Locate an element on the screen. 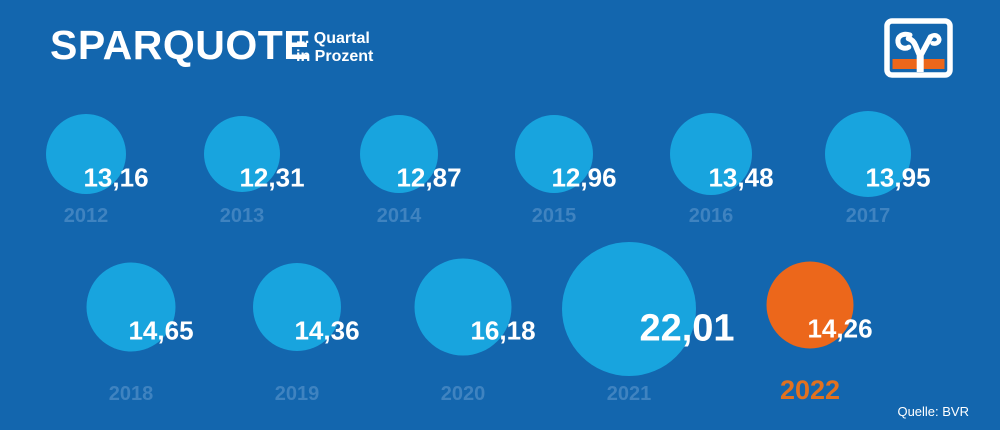  bubble-2018 is located at coordinates (131, 307).